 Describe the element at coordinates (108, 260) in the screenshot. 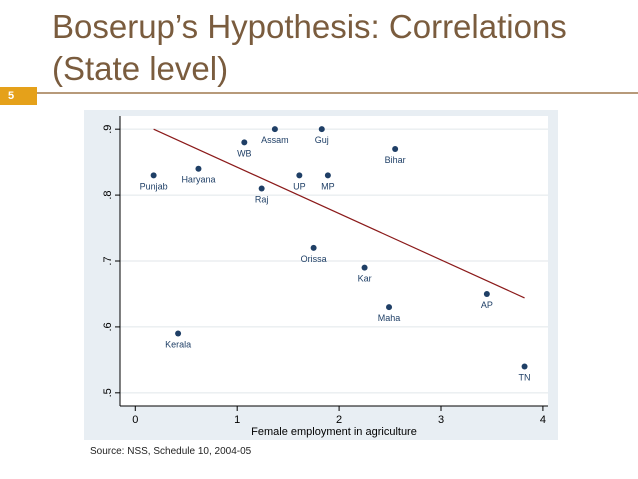

I see `y-tick-label: .7` at that location.